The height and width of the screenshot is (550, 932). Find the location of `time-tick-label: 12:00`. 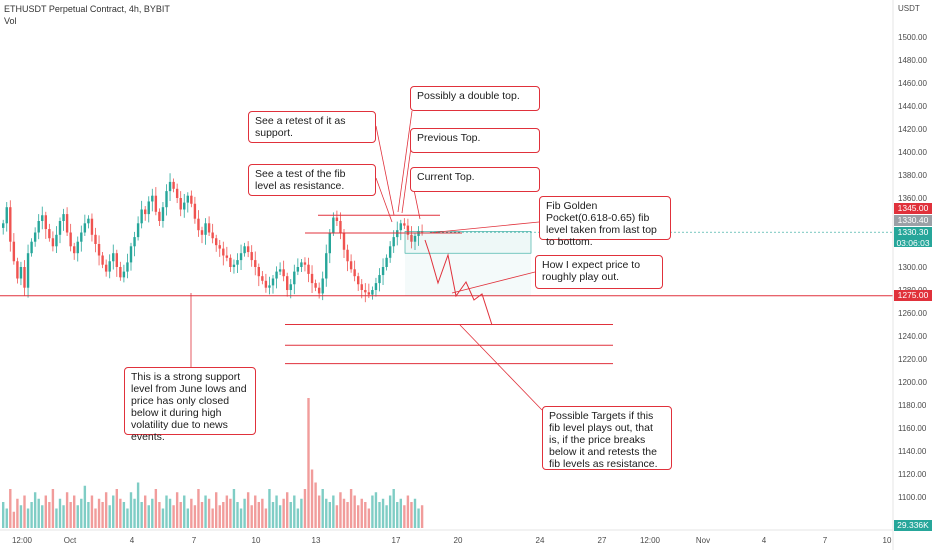

time-tick-label: 12:00 is located at coordinates (22, 540).